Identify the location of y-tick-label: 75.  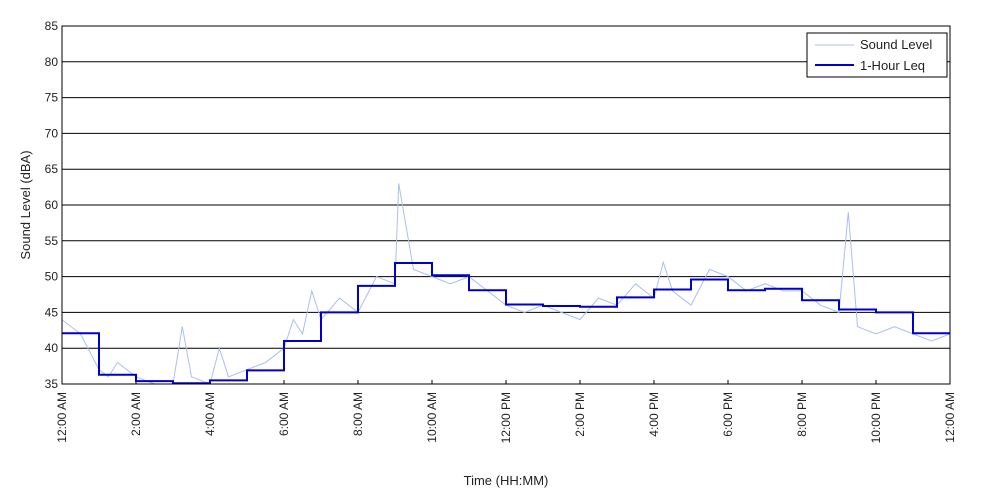
(52, 98).